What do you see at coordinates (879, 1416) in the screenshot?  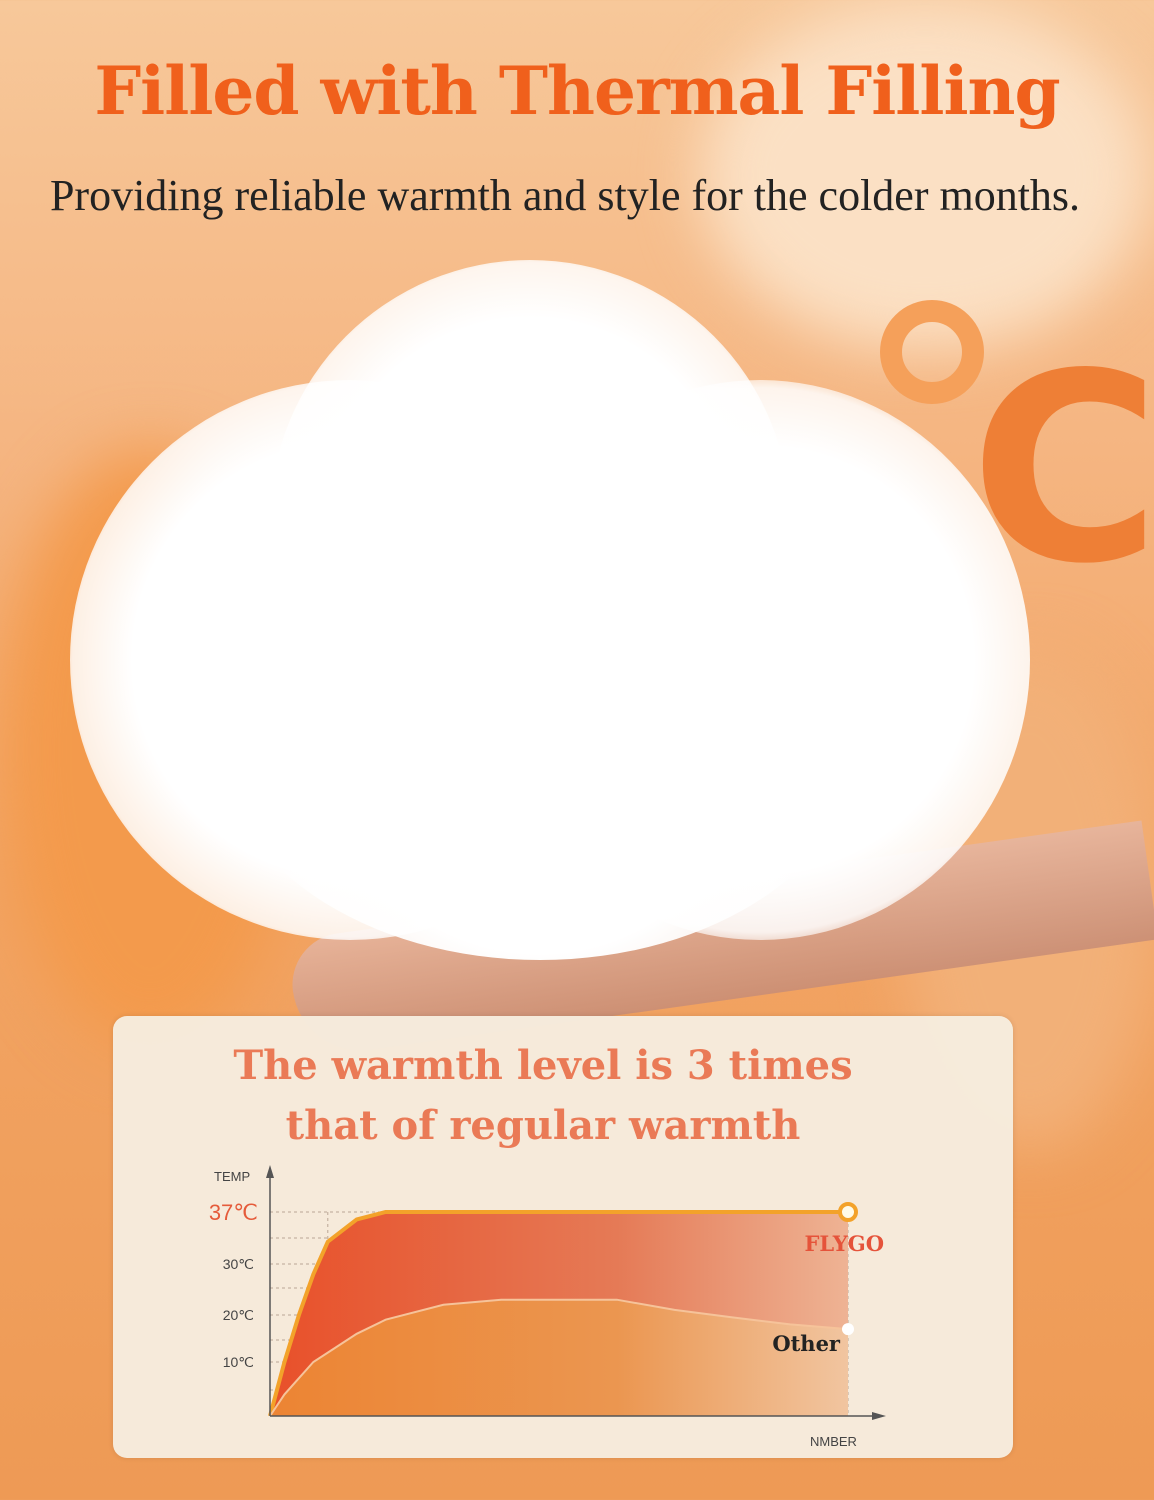 I see `x-axis-arrow` at bounding box center [879, 1416].